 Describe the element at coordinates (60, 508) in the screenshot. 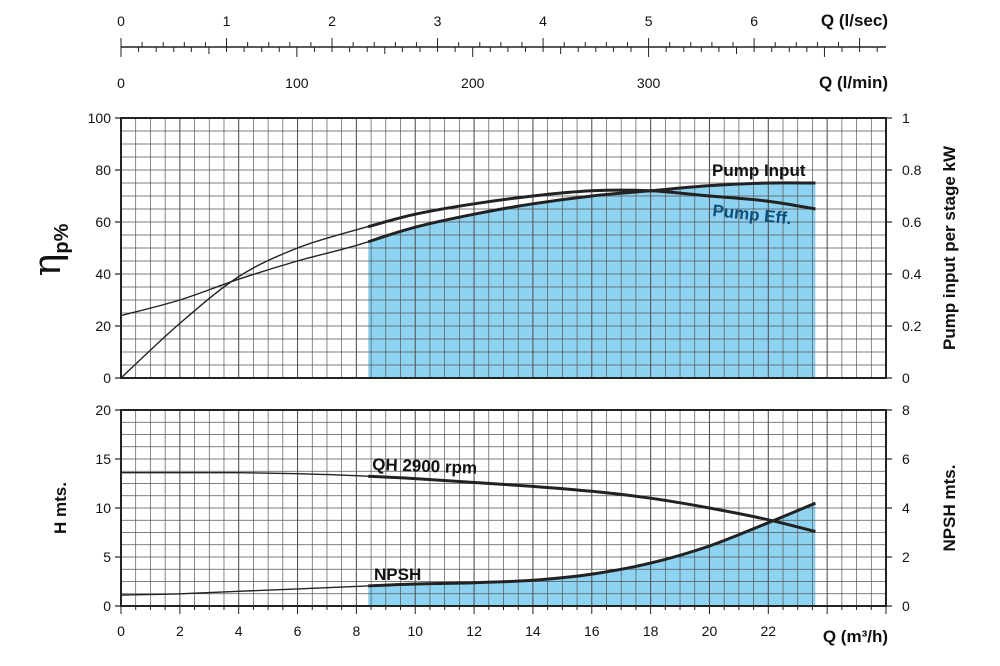

I see `h-axis-label: H mts.` at that location.